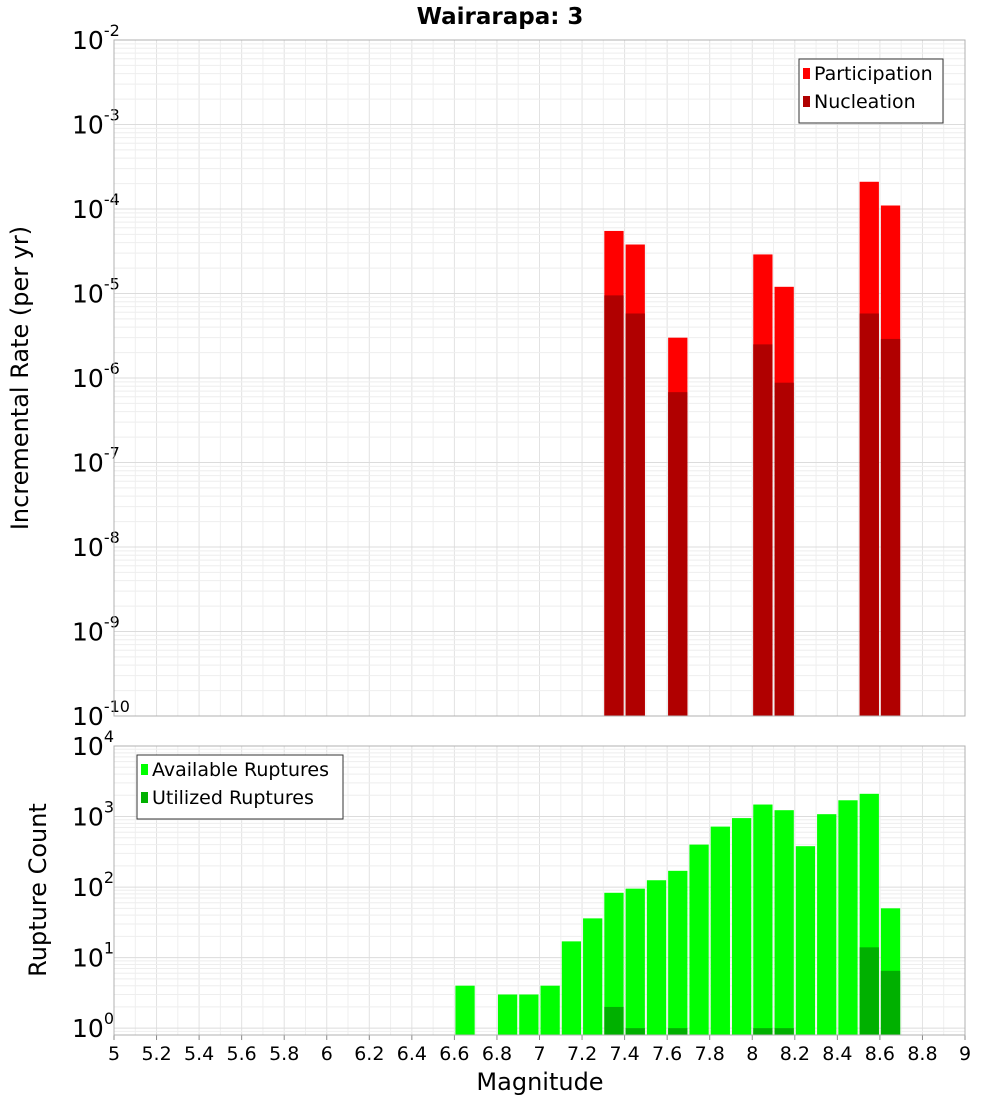  Describe the element at coordinates (242, 1054) in the screenshot. I see `x-tick-label: 5.6` at that location.